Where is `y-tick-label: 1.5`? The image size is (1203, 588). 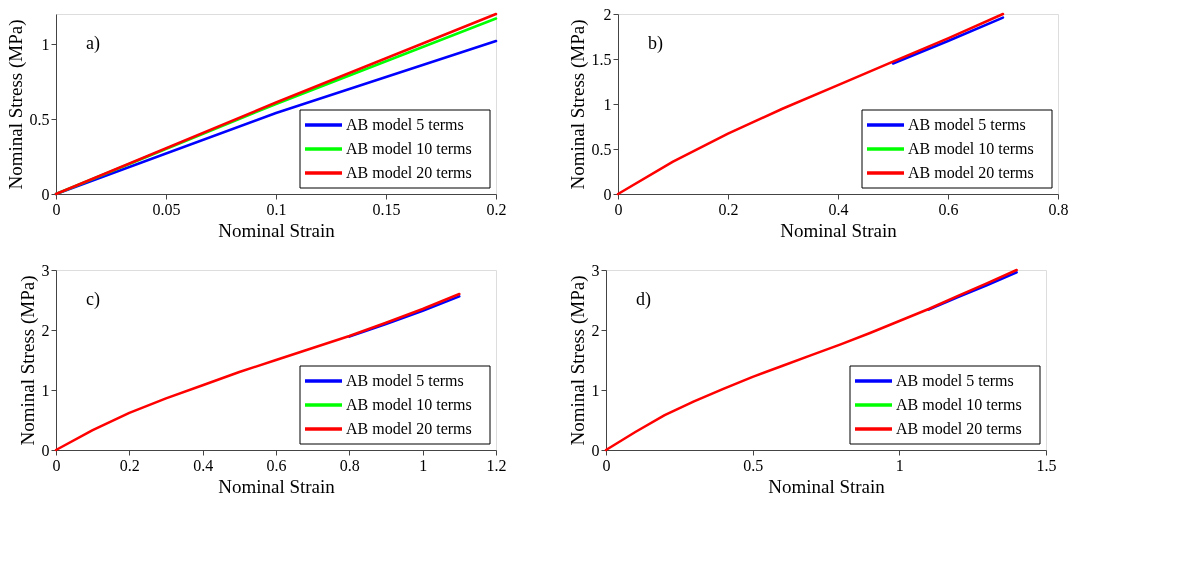
y-tick-label: 1.5 is located at coordinates (601, 59).